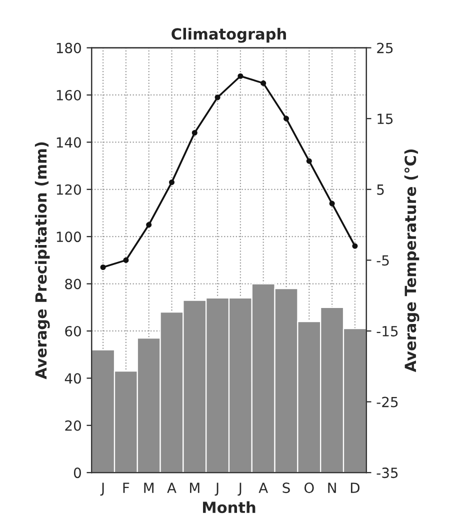 The height and width of the screenshot is (531, 458). Describe the element at coordinates (387, 473) in the screenshot. I see `y2-tick-label: -35` at that location.